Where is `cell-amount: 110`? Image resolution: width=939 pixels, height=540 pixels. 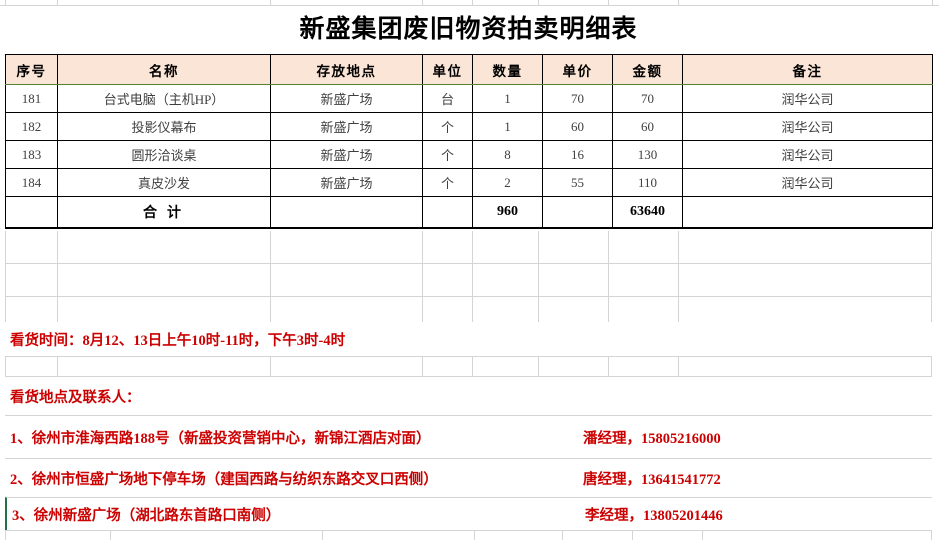
cell-amount: 110 is located at coordinates (647, 182).